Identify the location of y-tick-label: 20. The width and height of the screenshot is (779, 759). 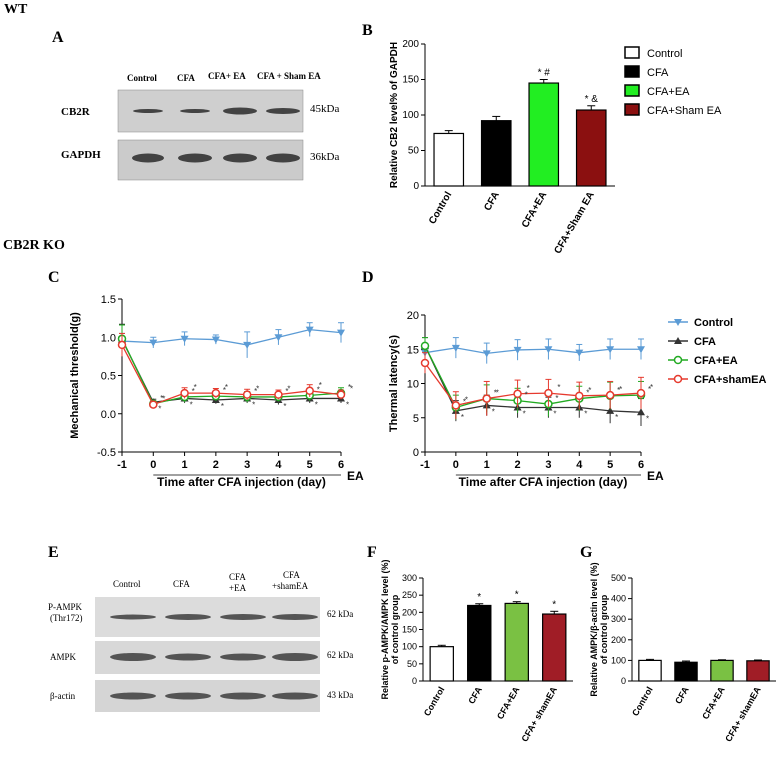
(413, 316).